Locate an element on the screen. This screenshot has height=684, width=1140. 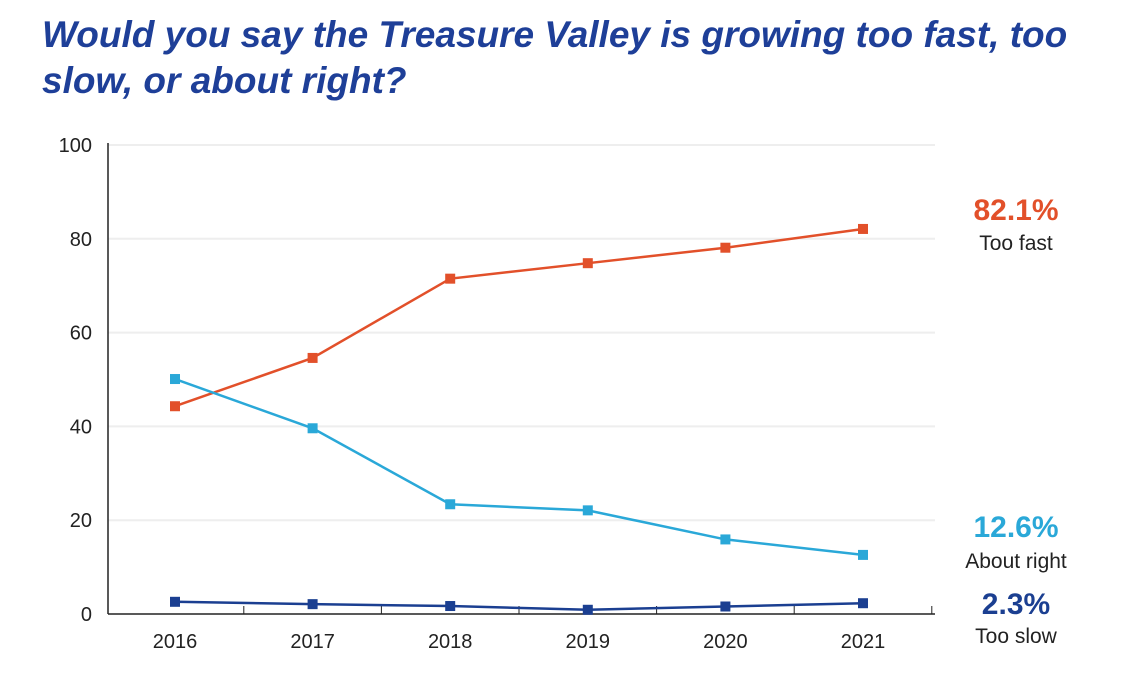
end-value-too-slow: 2.3% is located at coordinates (1016, 604).